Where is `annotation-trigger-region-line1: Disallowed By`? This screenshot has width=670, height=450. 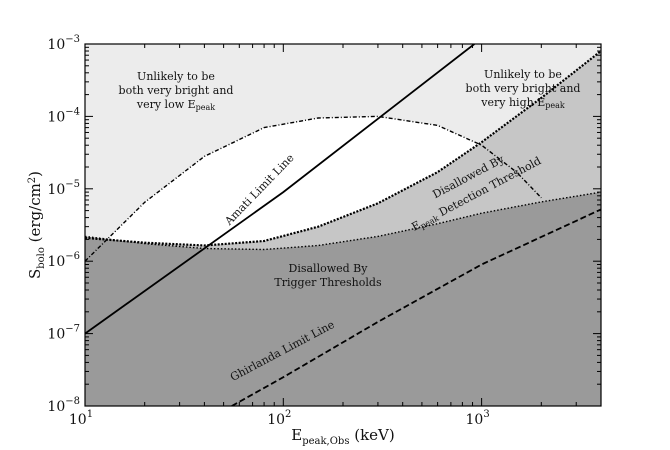 annotation-trigger-region-line1: Disallowed By is located at coordinates (329, 268).